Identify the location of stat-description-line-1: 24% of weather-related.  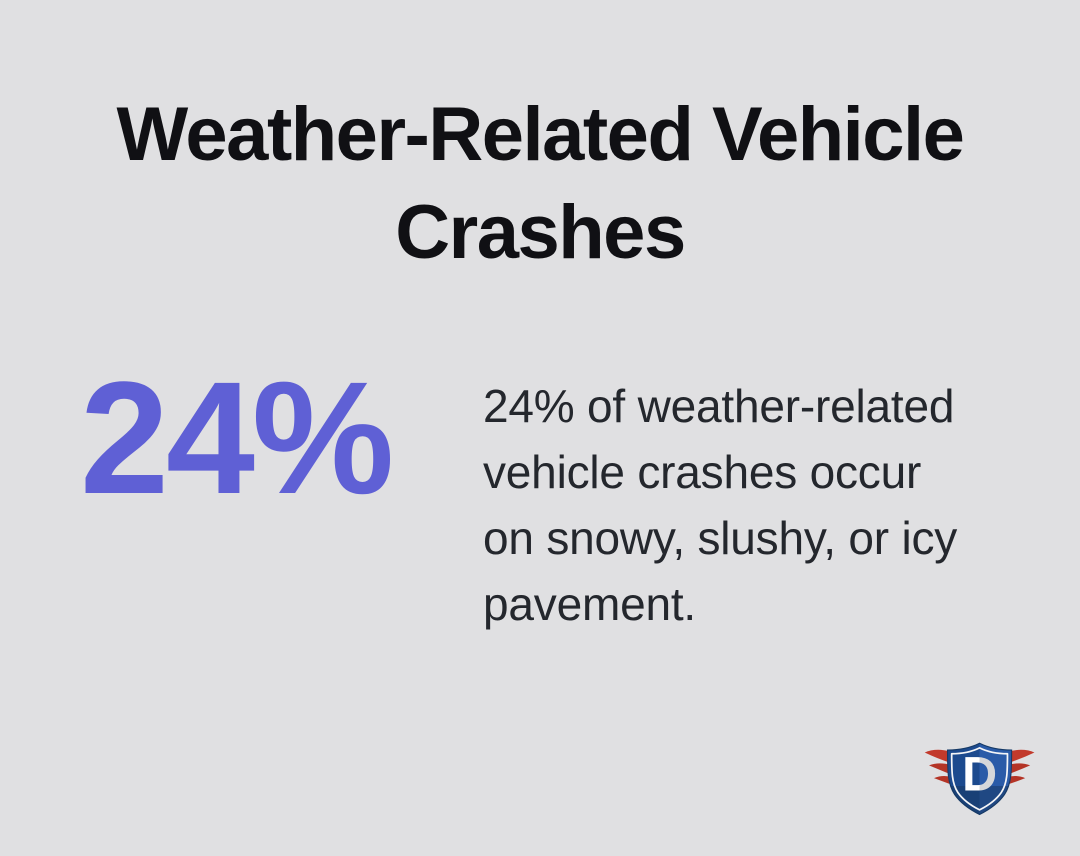
(719, 406).